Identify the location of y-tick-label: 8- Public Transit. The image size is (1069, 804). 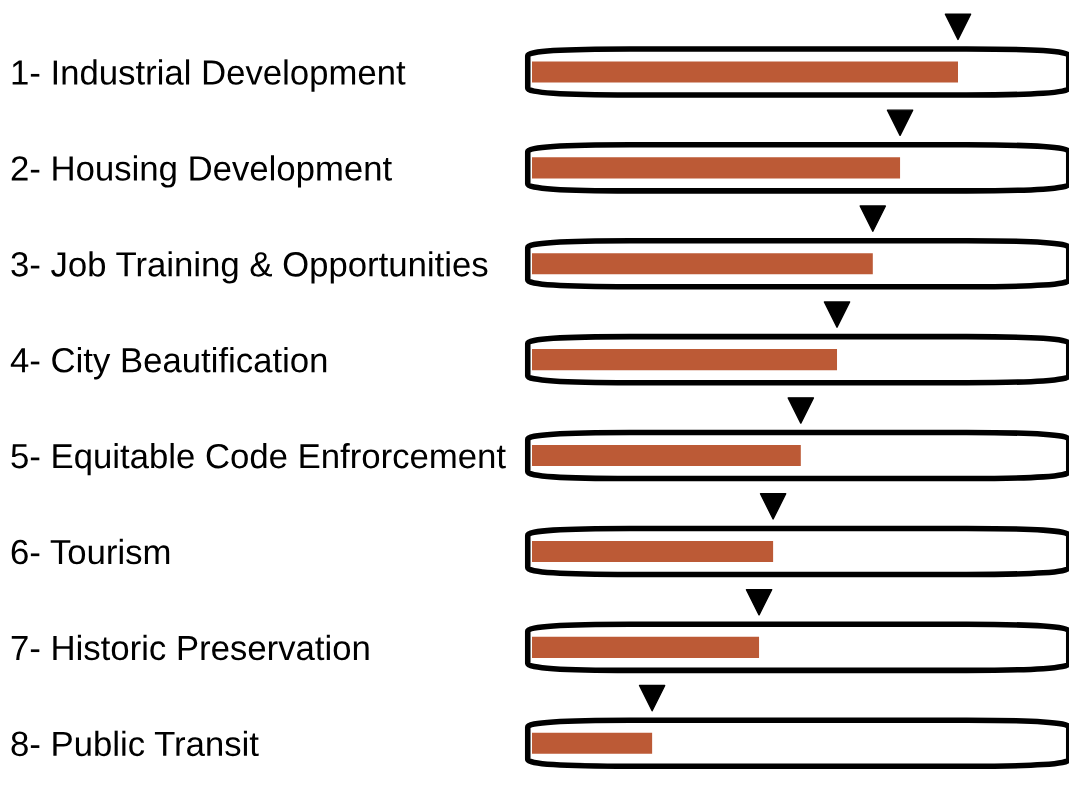
(135, 743).